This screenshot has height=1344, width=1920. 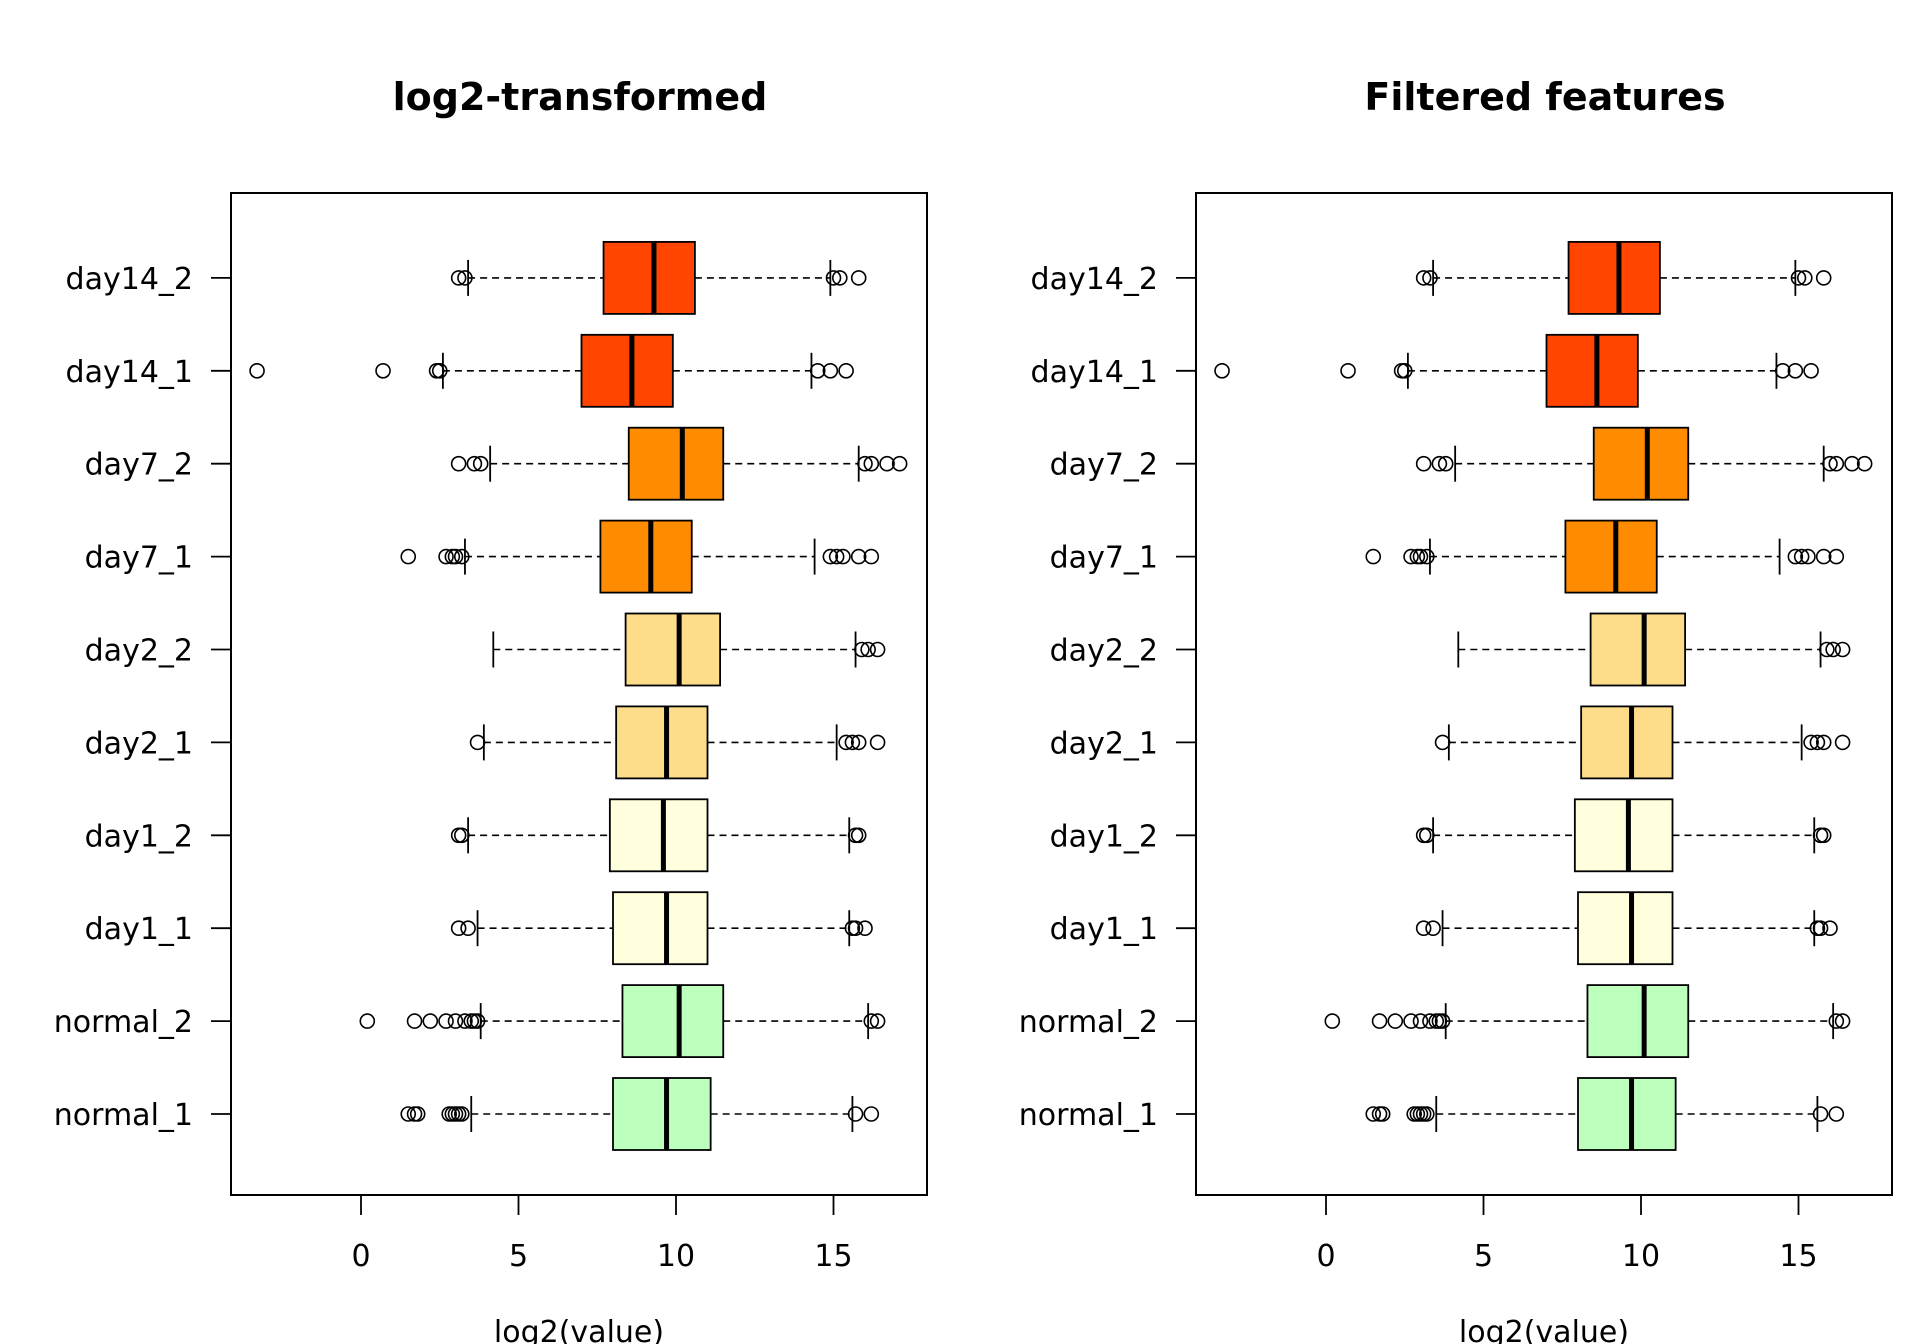 What do you see at coordinates (139, 836) in the screenshot?
I see `y-tick-label: day1_2` at bounding box center [139, 836].